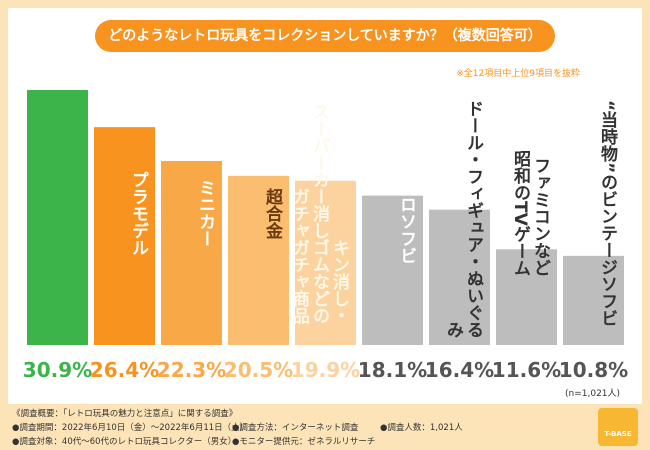  I want to click on logo: T-BASE, so click(618, 434).